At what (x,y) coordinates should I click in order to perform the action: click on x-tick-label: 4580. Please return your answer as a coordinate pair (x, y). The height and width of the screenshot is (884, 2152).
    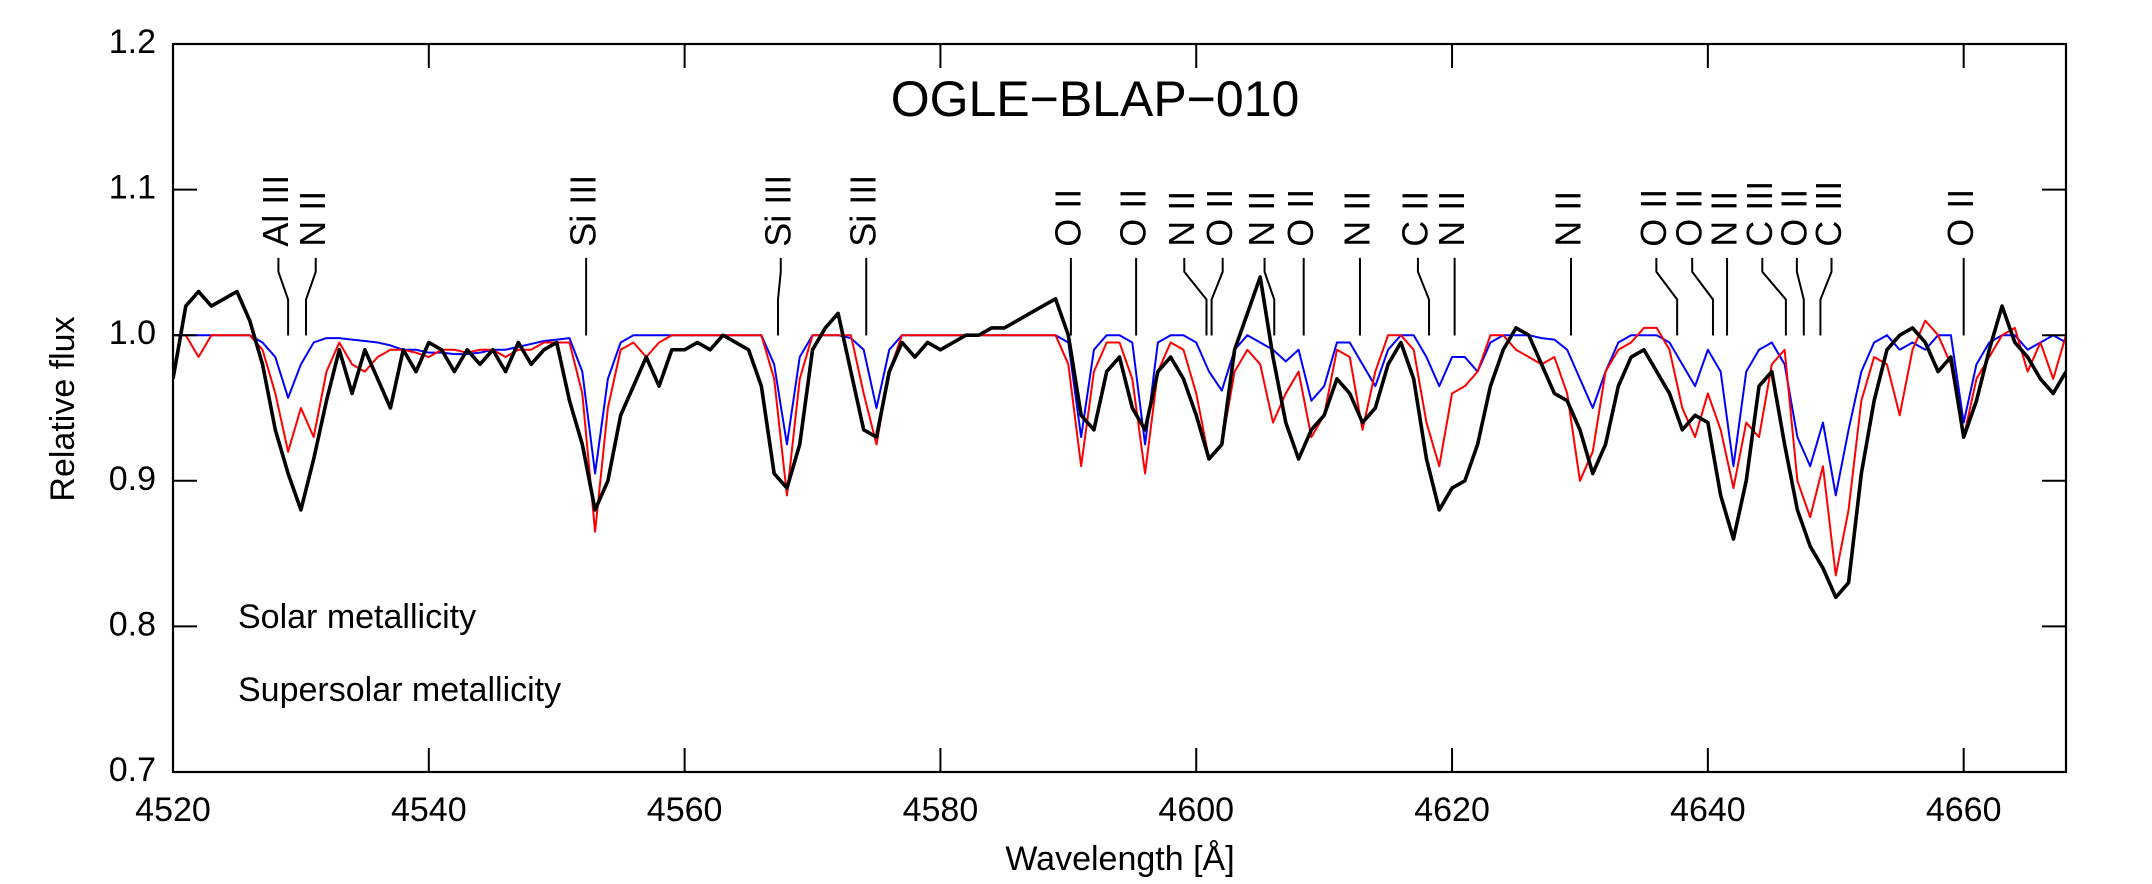
    Looking at the image, I should click on (941, 810).